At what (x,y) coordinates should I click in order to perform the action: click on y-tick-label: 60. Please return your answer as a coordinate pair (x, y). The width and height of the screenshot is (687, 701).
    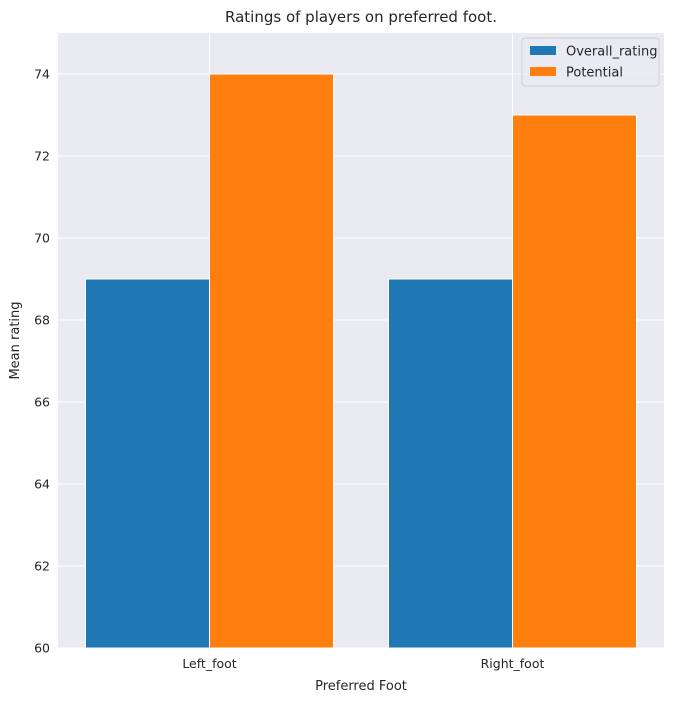
    Looking at the image, I should click on (42, 648).